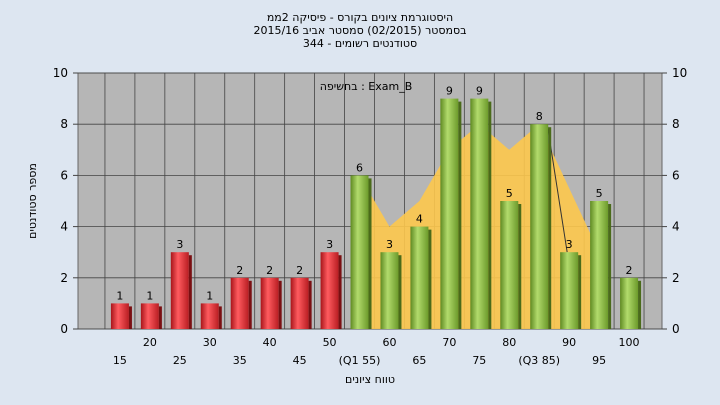  What do you see at coordinates (419, 219) in the screenshot?
I see `bar-value-label: 4` at bounding box center [419, 219].